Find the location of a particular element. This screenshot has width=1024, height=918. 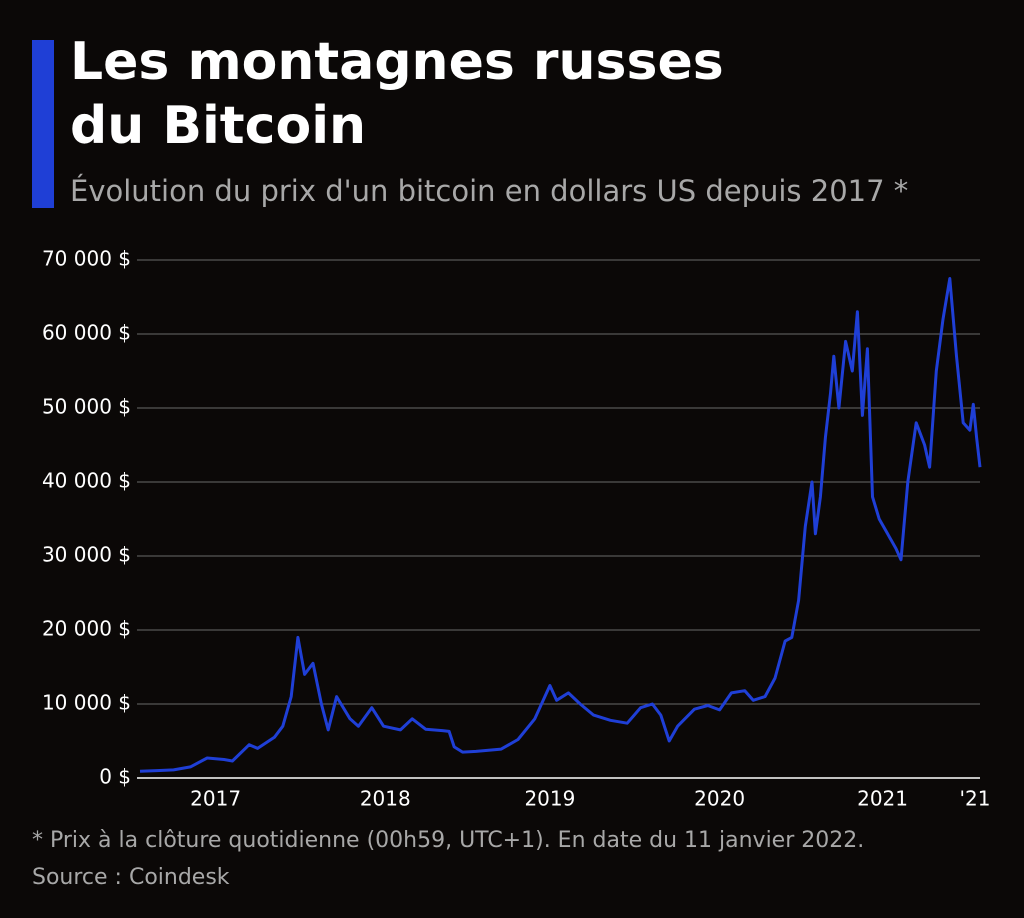

source: Source : Coindesk is located at coordinates (131, 877).